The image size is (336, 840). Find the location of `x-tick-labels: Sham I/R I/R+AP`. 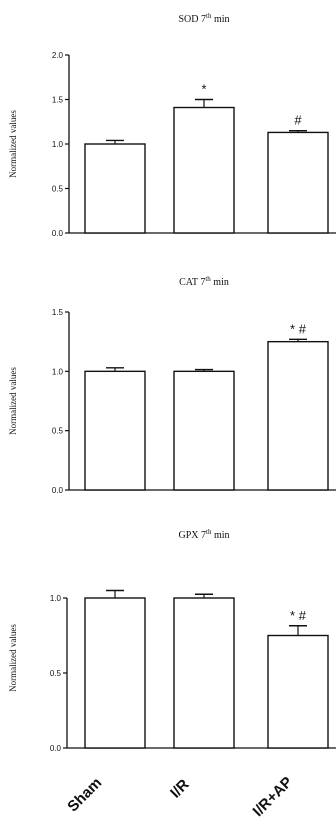

x-tick-labels: Sham I/R I/R+AP is located at coordinates (180, 797).